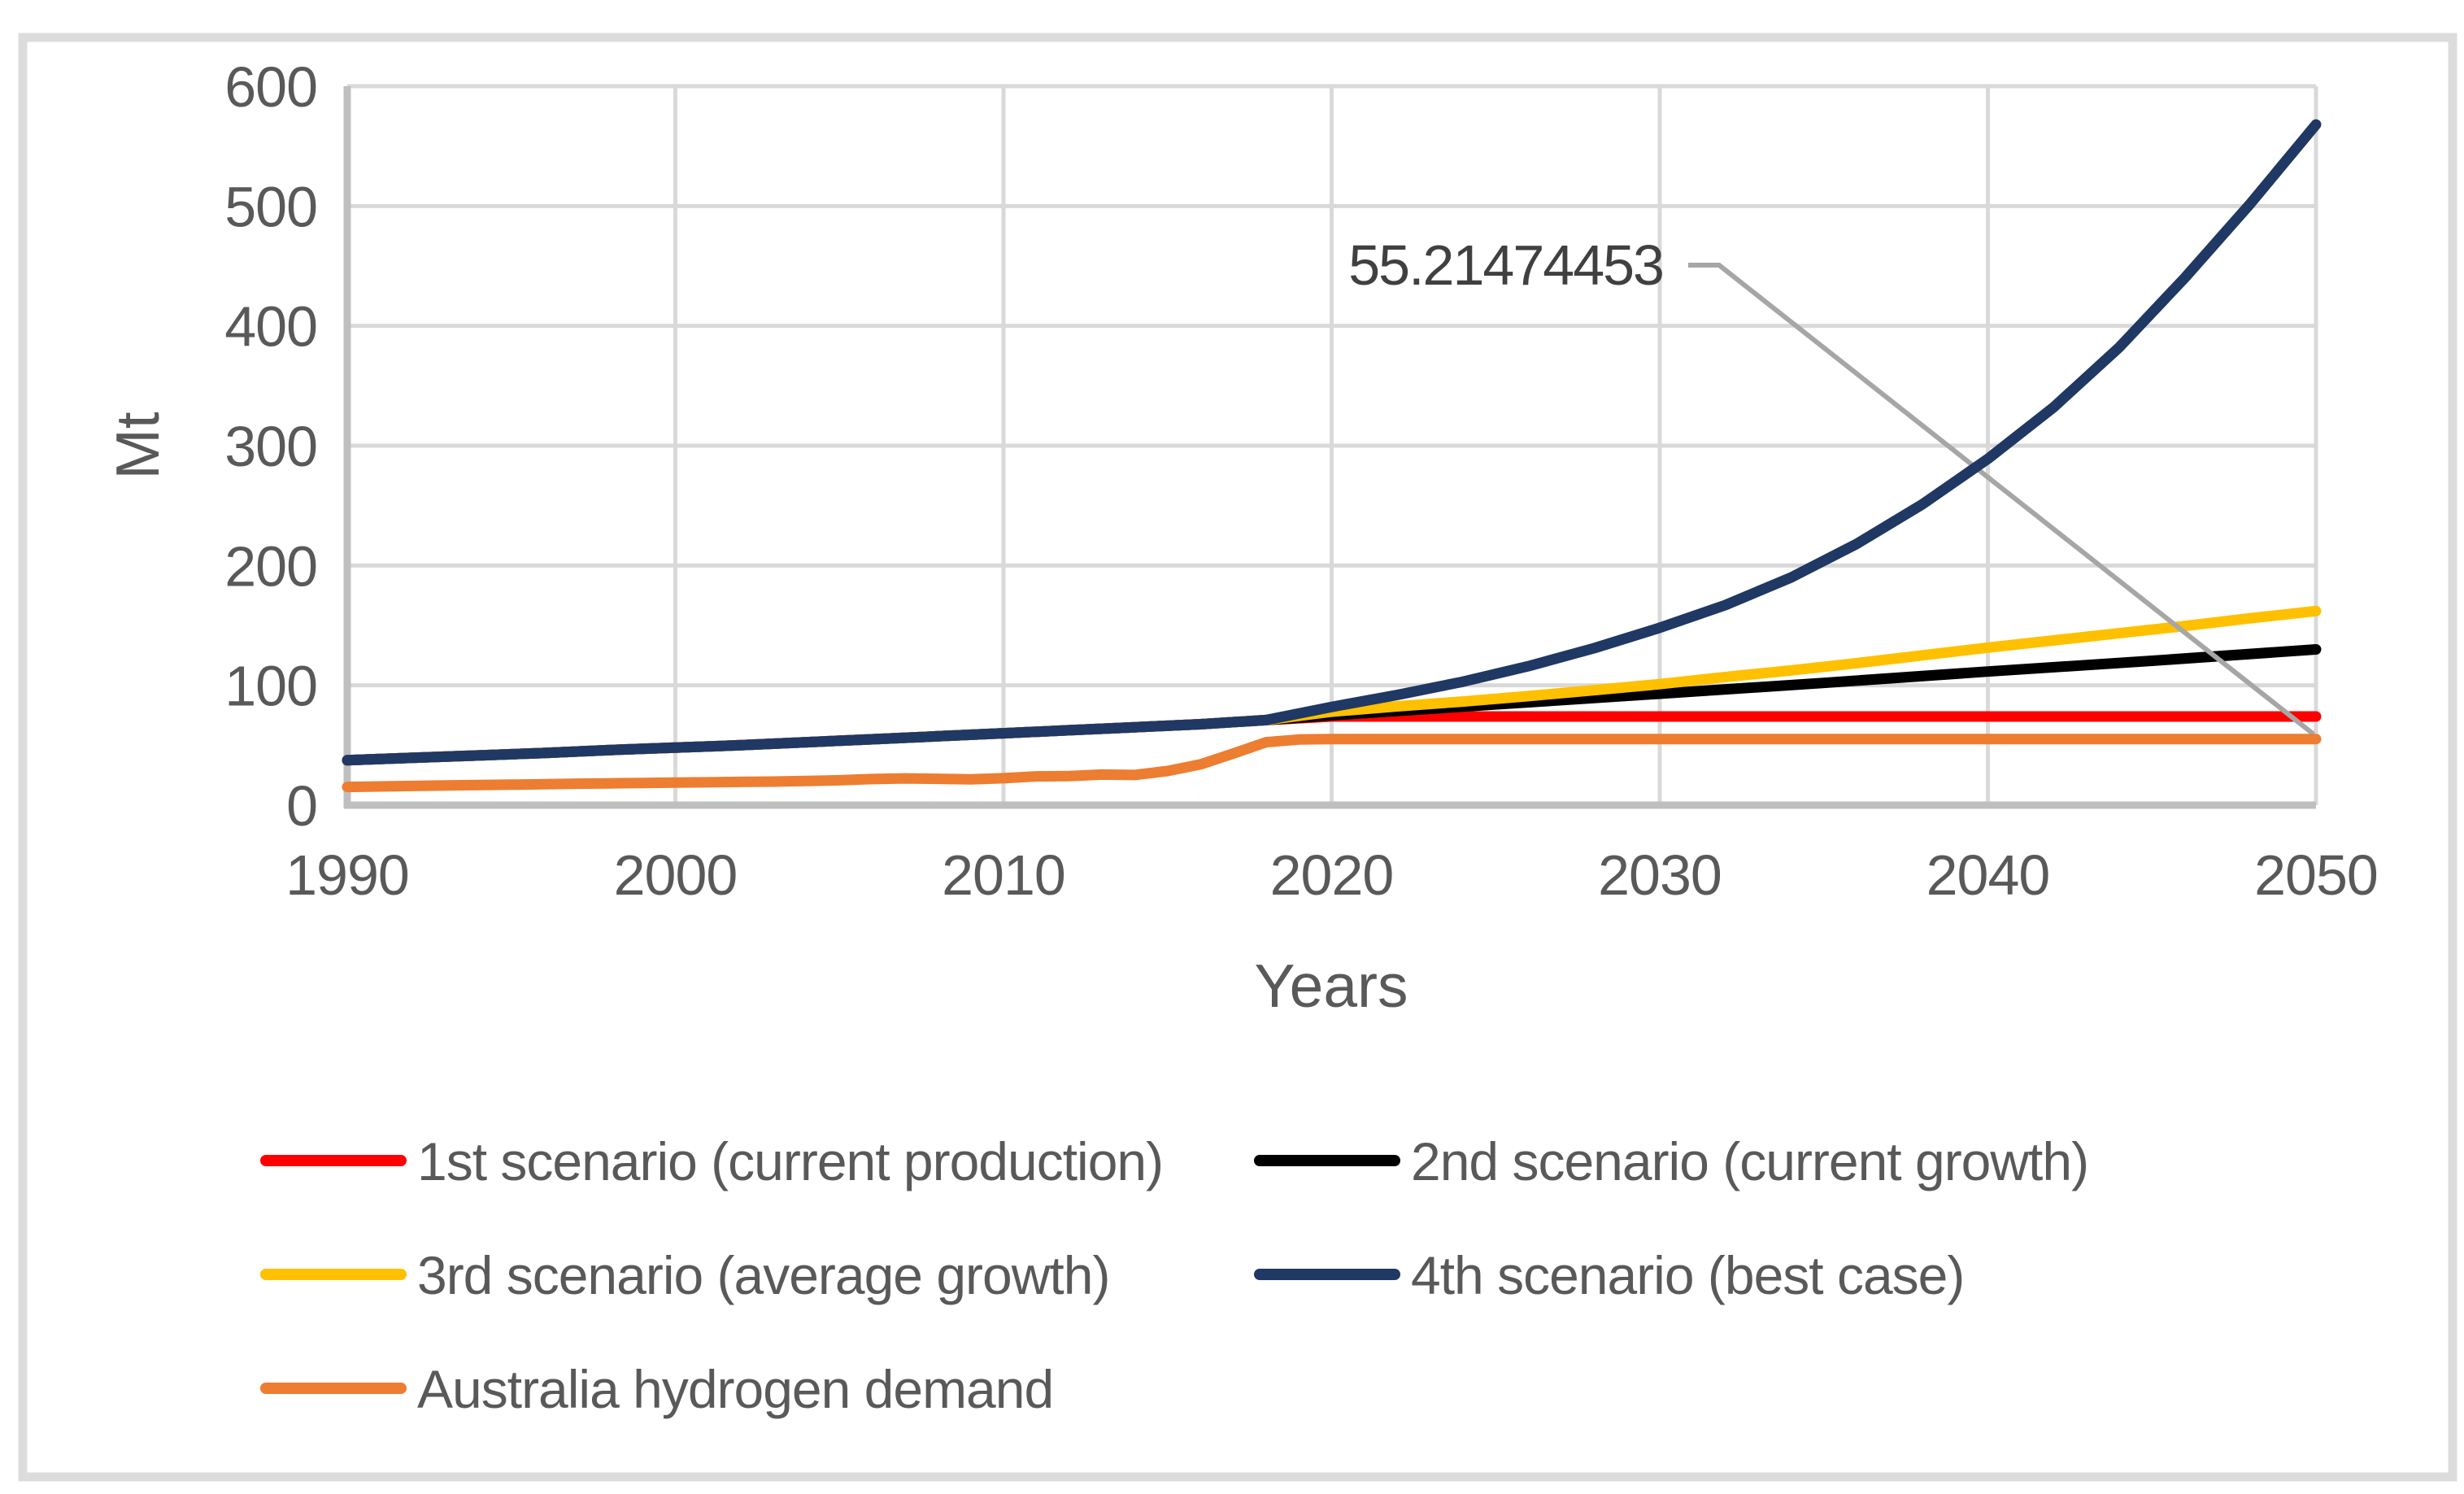 This screenshot has width=2464, height=1494. What do you see at coordinates (1332, 875) in the screenshot?
I see `x-tick-2020: 2020` at bounding box center [1332, 875].